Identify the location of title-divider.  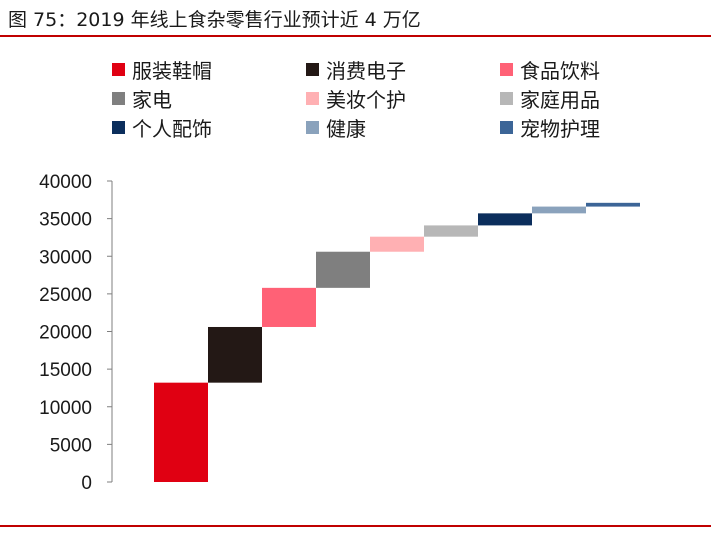
(355, 36).